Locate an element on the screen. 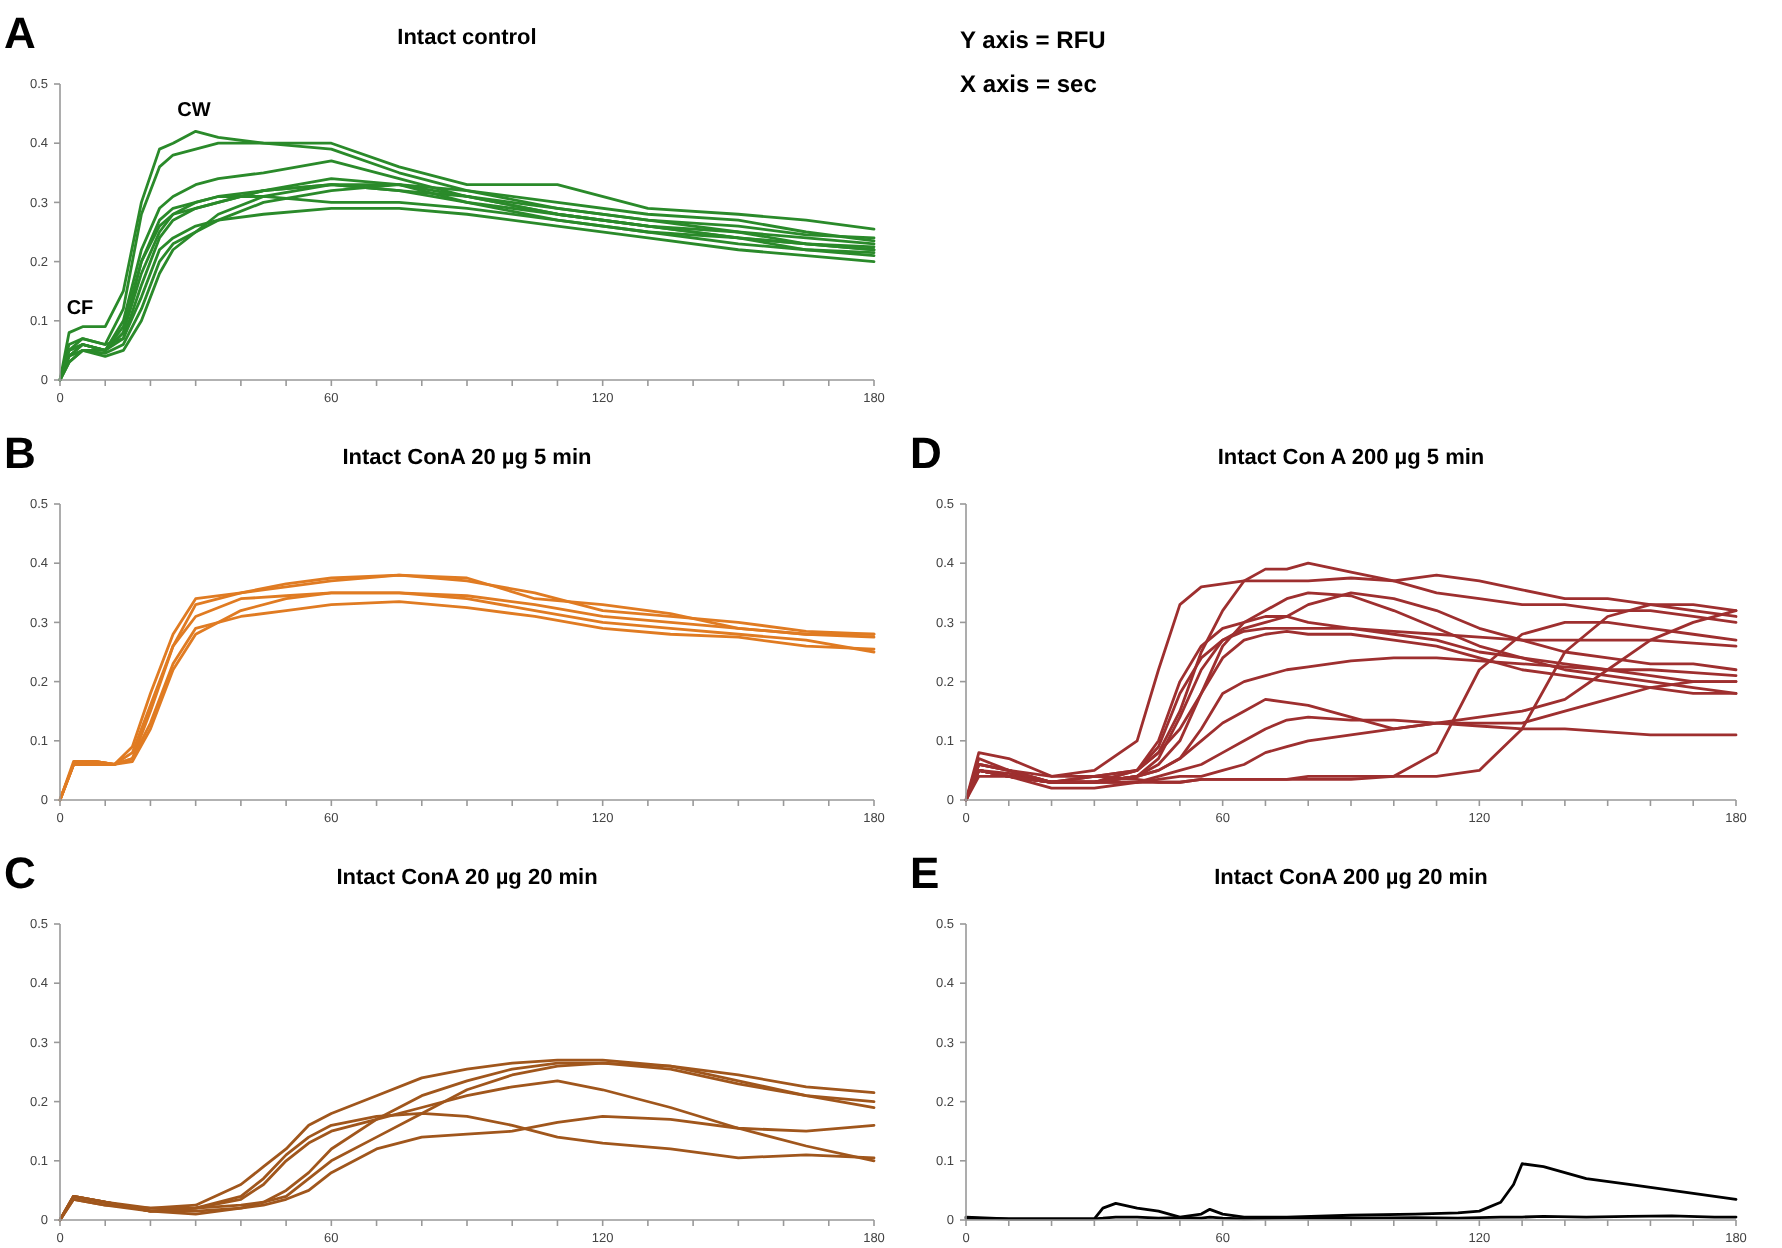  chart-title: Intact control is located at coordinates (467, 38).